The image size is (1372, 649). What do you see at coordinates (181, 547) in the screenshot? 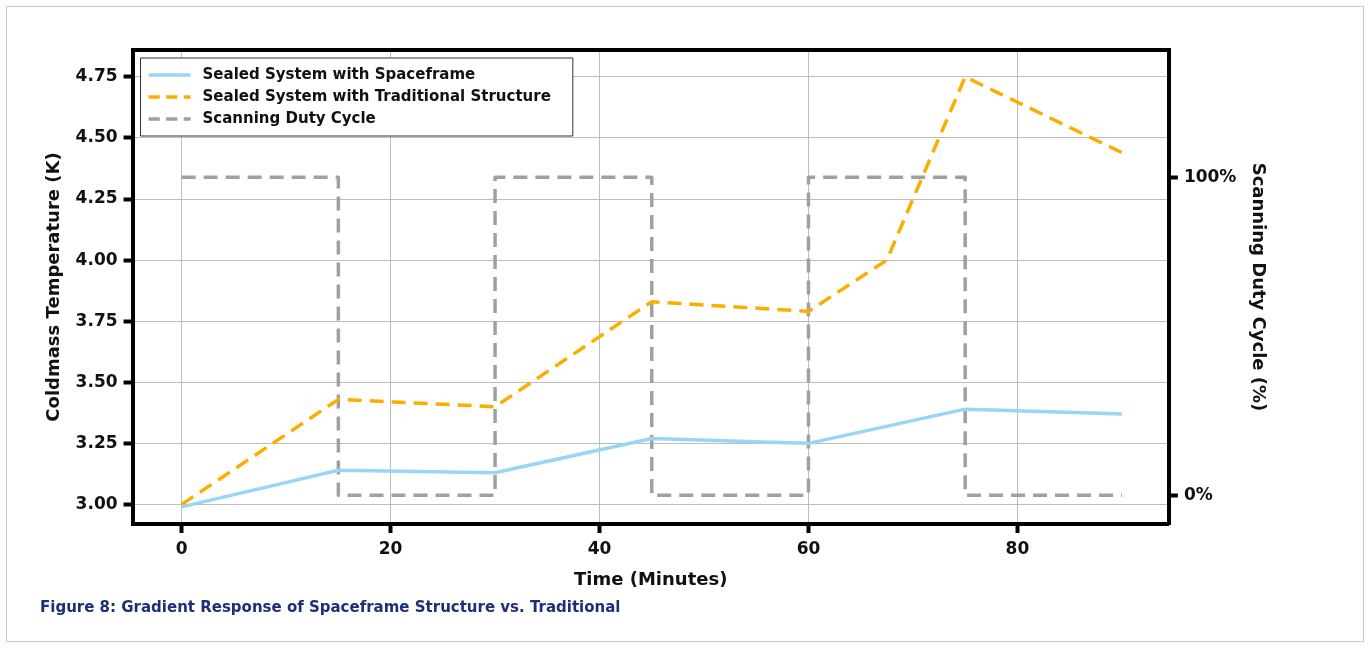
I see `x-tick-label: 0` at bounding box center [181, 547].